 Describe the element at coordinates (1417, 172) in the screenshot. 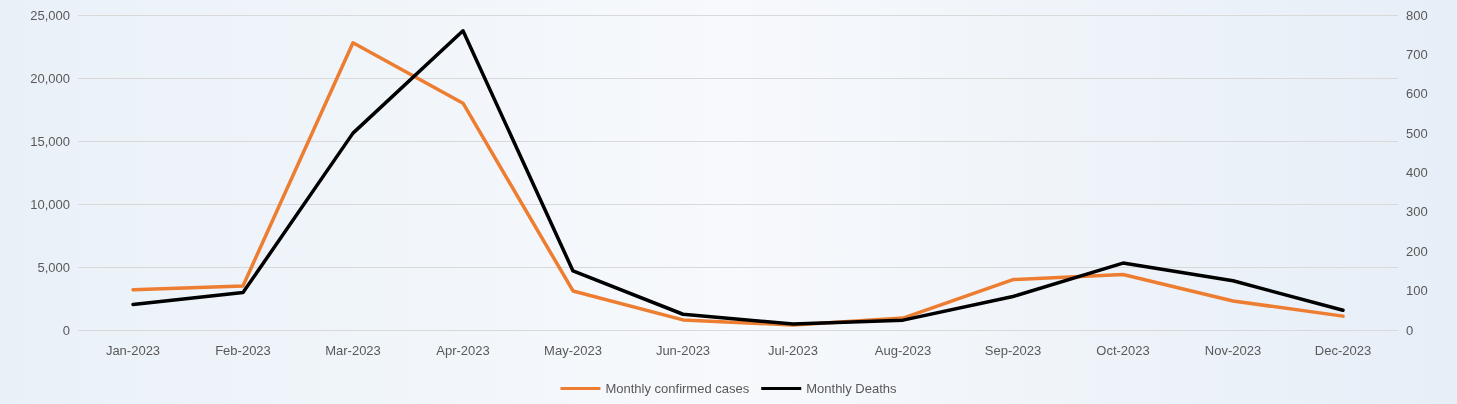

I see `y2-tick-label: 400` at that location.